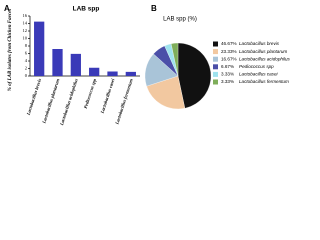 The image size is (320, 240). I want to click on legend-label: Lactobacillus casei, so click(259, 74).